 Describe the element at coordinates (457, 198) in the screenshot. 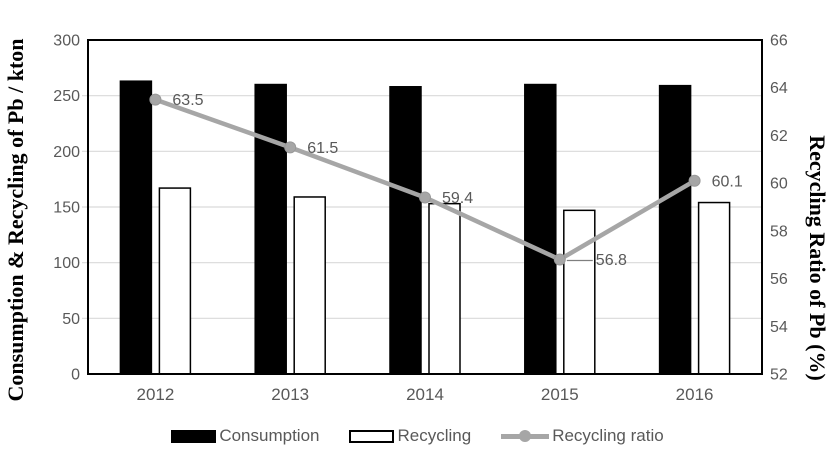

I see `data-label-2014: 59.4` at that location.